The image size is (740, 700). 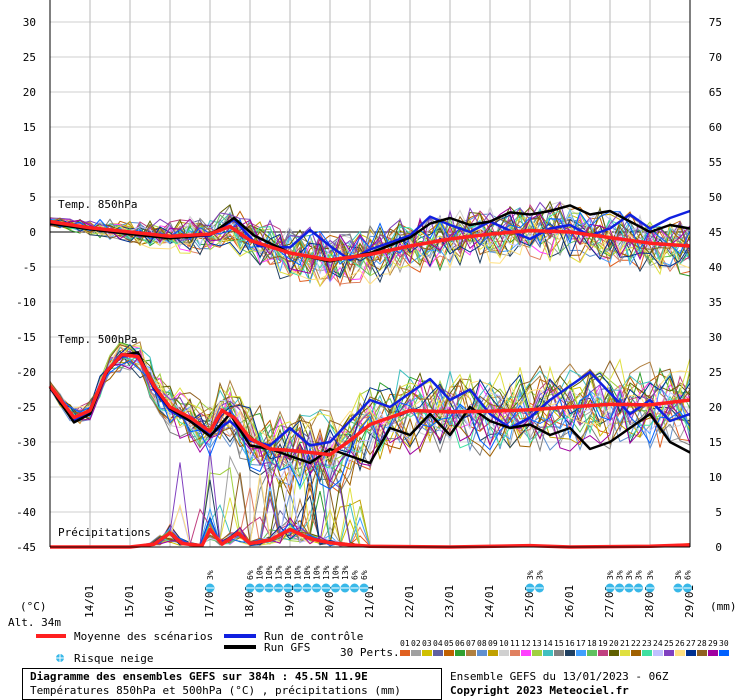 What do you see at coordinates (34, 622) in the screenshot?
I see `altitude: Alt. 34m` at bounding box center [34, 622].